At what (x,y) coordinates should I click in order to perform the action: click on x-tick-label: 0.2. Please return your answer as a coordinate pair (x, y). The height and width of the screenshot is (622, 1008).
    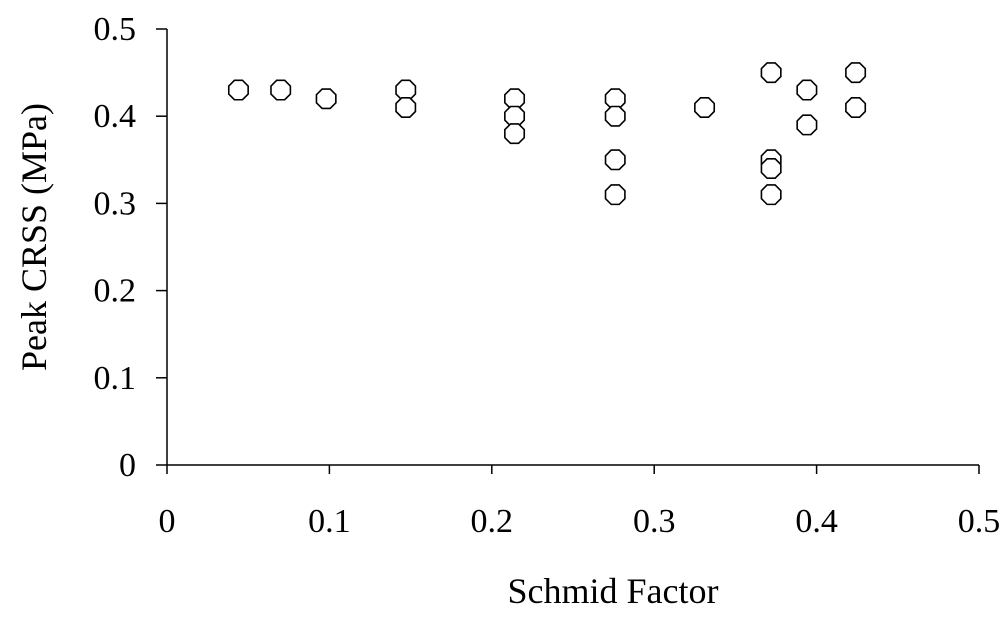
    Looking at the image, I should click on (492, 521).